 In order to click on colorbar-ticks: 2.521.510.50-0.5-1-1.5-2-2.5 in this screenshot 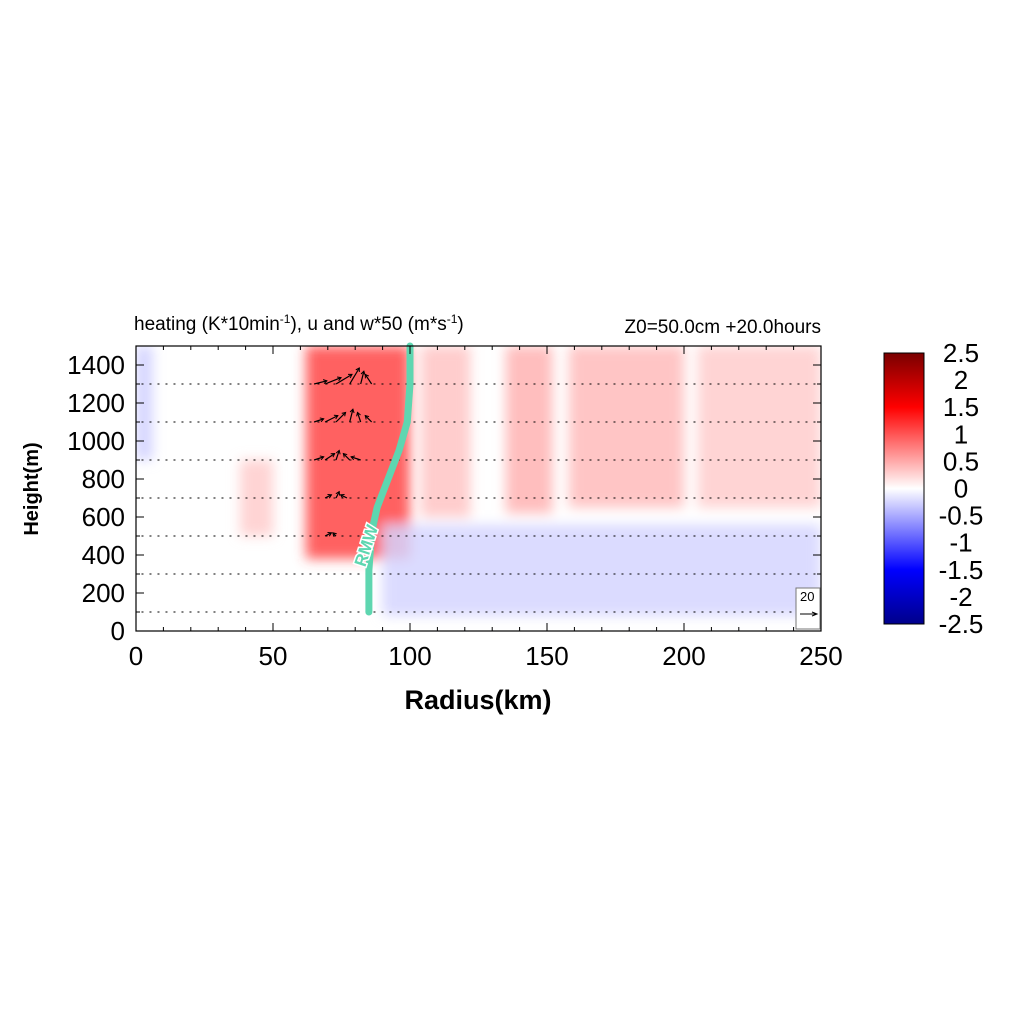, I will do `click(961, 488)`.